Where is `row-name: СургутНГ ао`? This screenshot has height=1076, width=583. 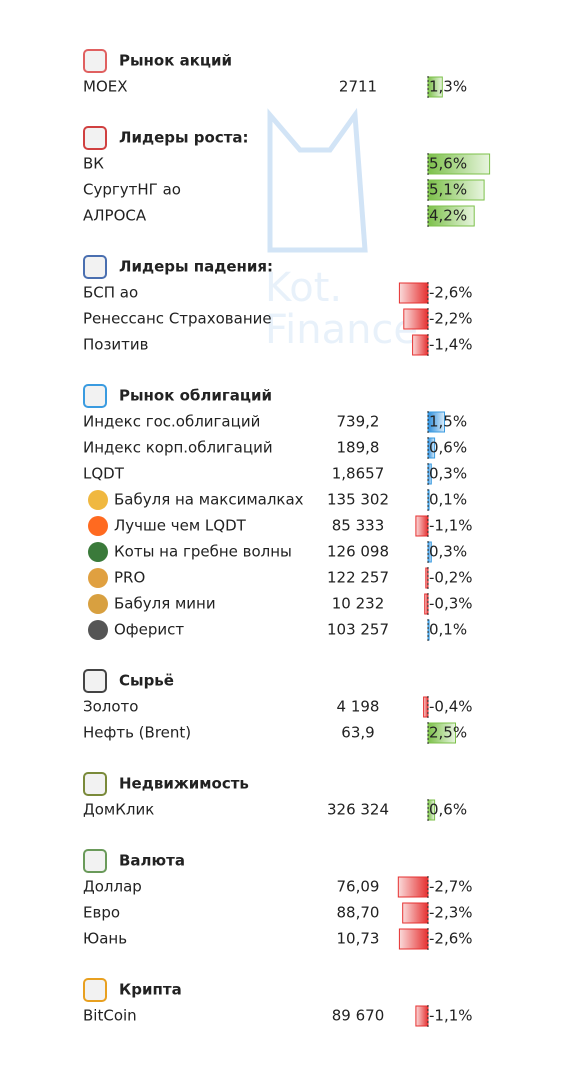
row-name: СургутНГ ао is located at coordinates (132, 190).